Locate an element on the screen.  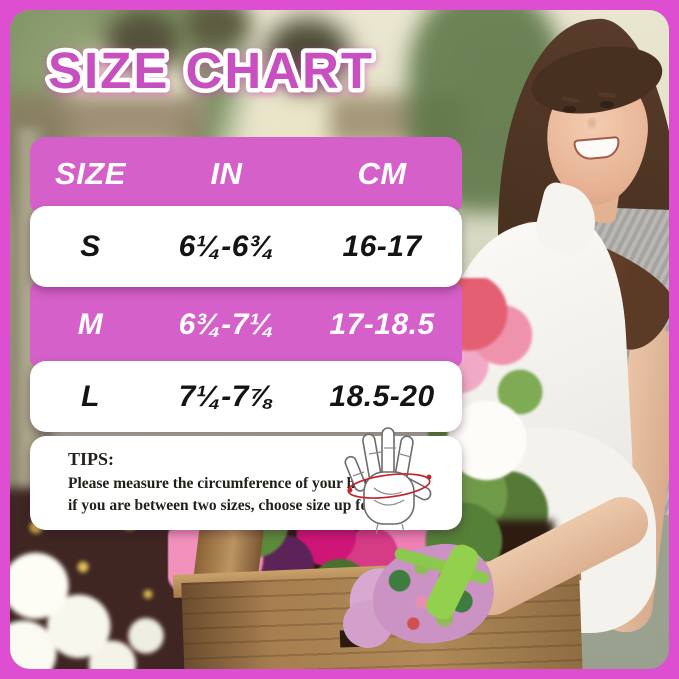
cell-size: M is located at coordinates (90, 324).